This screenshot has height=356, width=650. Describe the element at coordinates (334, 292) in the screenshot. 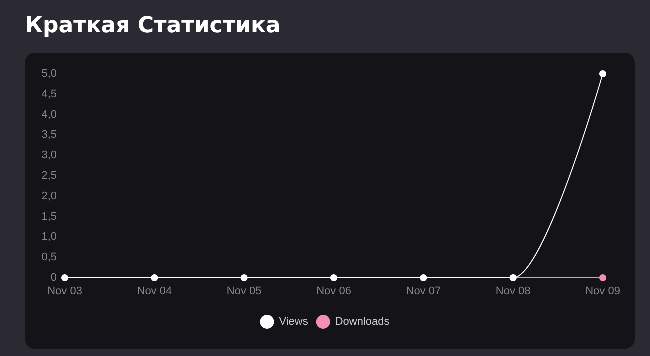

I see `x-tick-label: Nov 06` at that location.